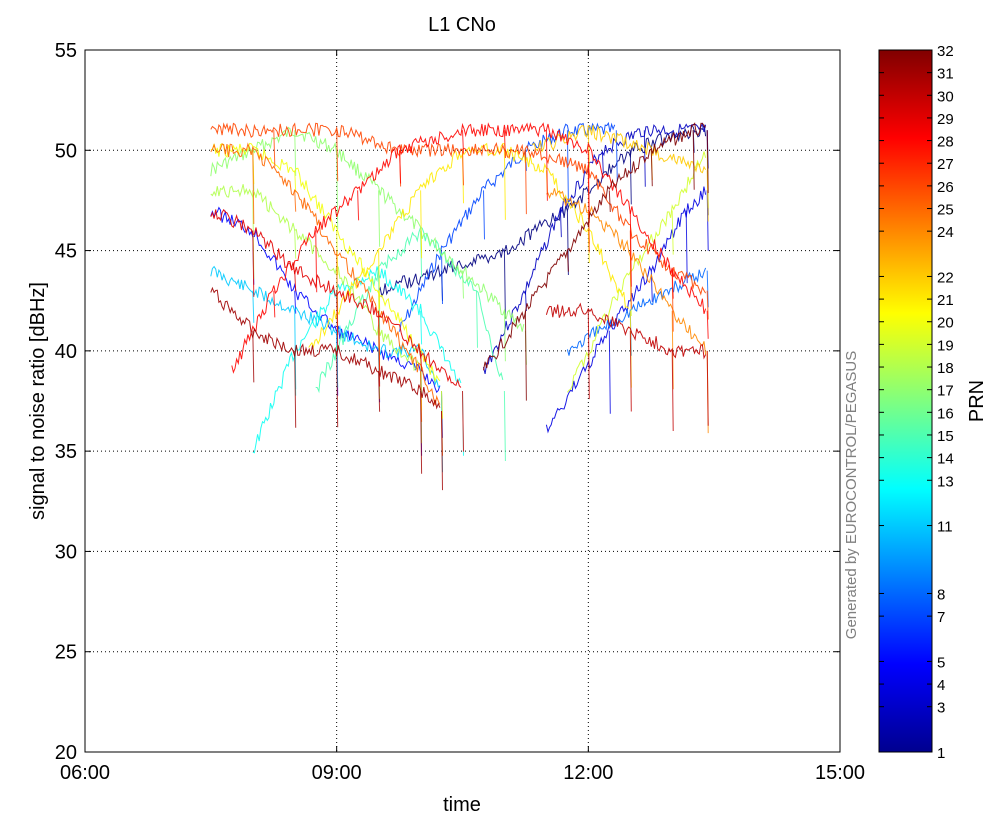  Describe the element at coordinates (588, 773) in the screenshot. I see `x-tick-label: 12:00` at that location.